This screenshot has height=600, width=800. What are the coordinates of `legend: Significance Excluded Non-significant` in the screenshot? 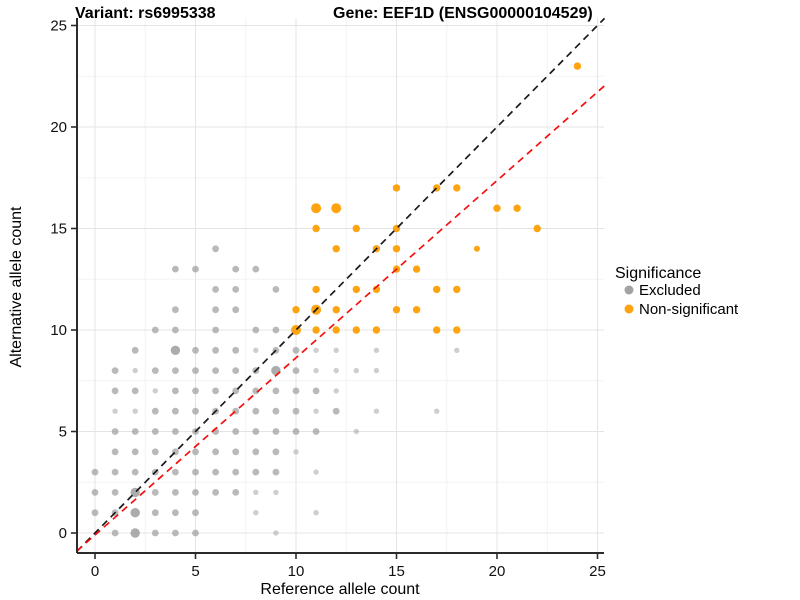 It's located at (677, 291).